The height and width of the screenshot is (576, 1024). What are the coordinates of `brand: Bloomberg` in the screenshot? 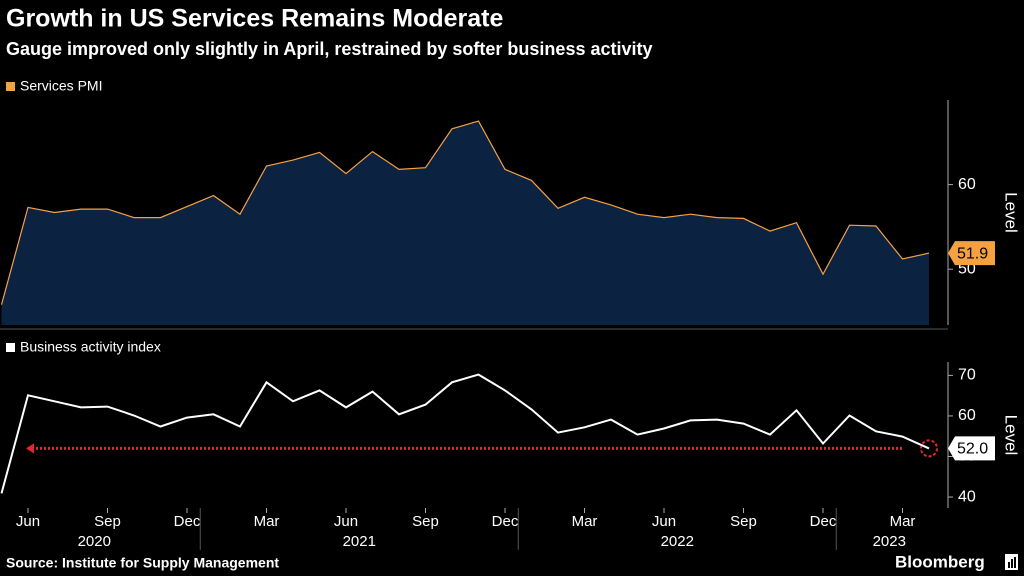 It's located at (940, 561).